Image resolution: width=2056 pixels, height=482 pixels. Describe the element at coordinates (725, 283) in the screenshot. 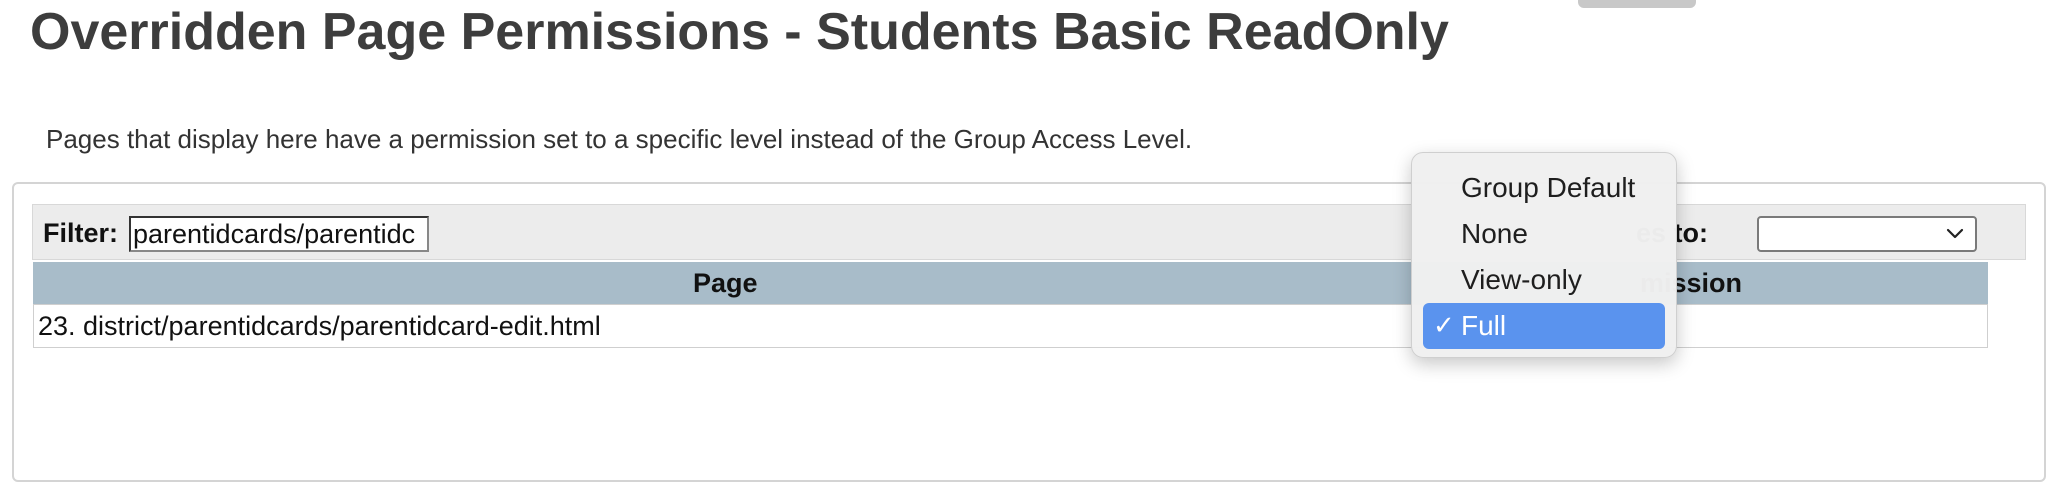

I see `column-header-page: Page` at that location.